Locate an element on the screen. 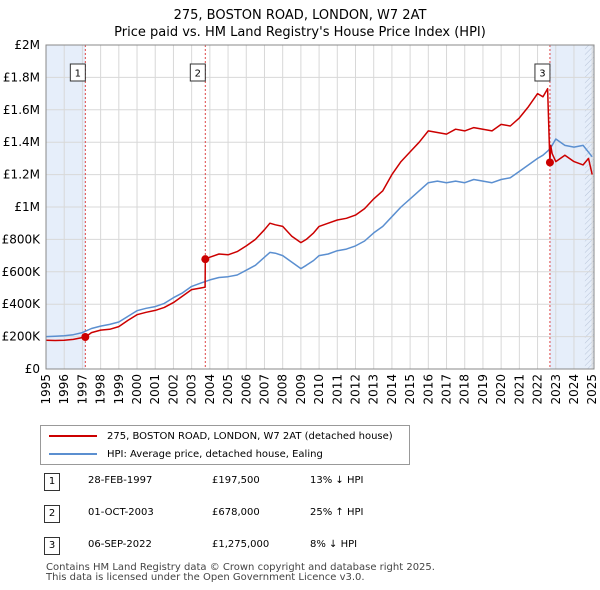 Image resolution: width=600 pixels, height=590 pixels. x-tick-label: 2019 is located at coordinates (483, 389).